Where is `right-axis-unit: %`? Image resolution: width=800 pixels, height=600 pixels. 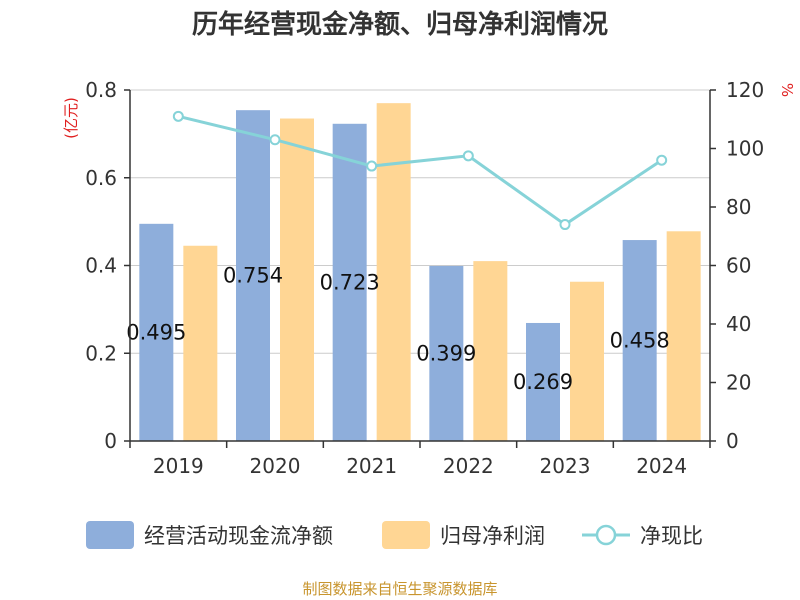 right-axis-unit: % is located at coordinates (787, 90).